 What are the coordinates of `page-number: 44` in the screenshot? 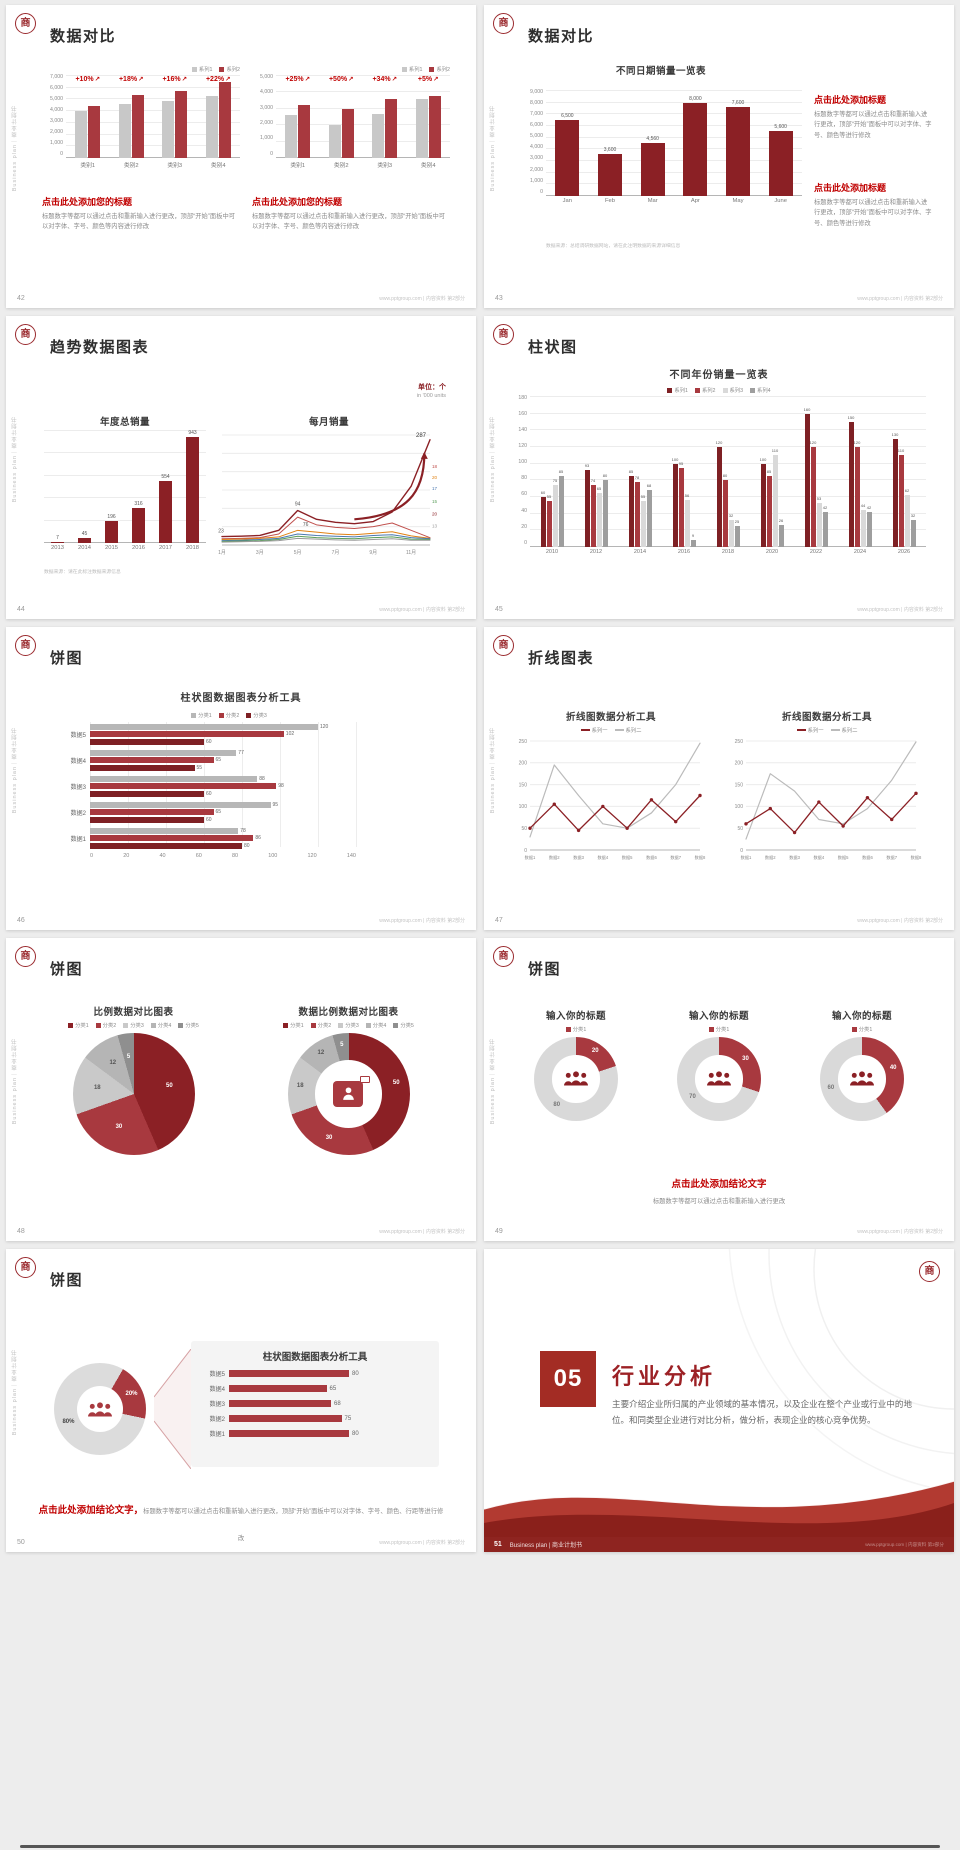 It's located at (21, 609).